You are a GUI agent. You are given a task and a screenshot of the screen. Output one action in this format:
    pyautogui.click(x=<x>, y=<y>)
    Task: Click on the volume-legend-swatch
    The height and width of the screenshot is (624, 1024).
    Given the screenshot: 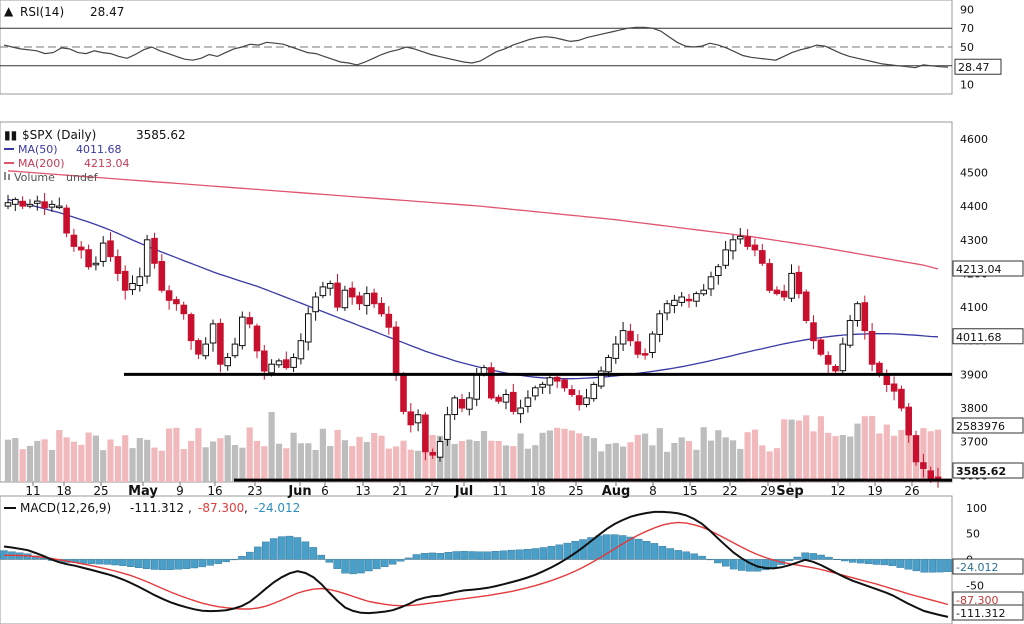 What is the action you would take?
    pyautogui.click(x=5, y=176)
    